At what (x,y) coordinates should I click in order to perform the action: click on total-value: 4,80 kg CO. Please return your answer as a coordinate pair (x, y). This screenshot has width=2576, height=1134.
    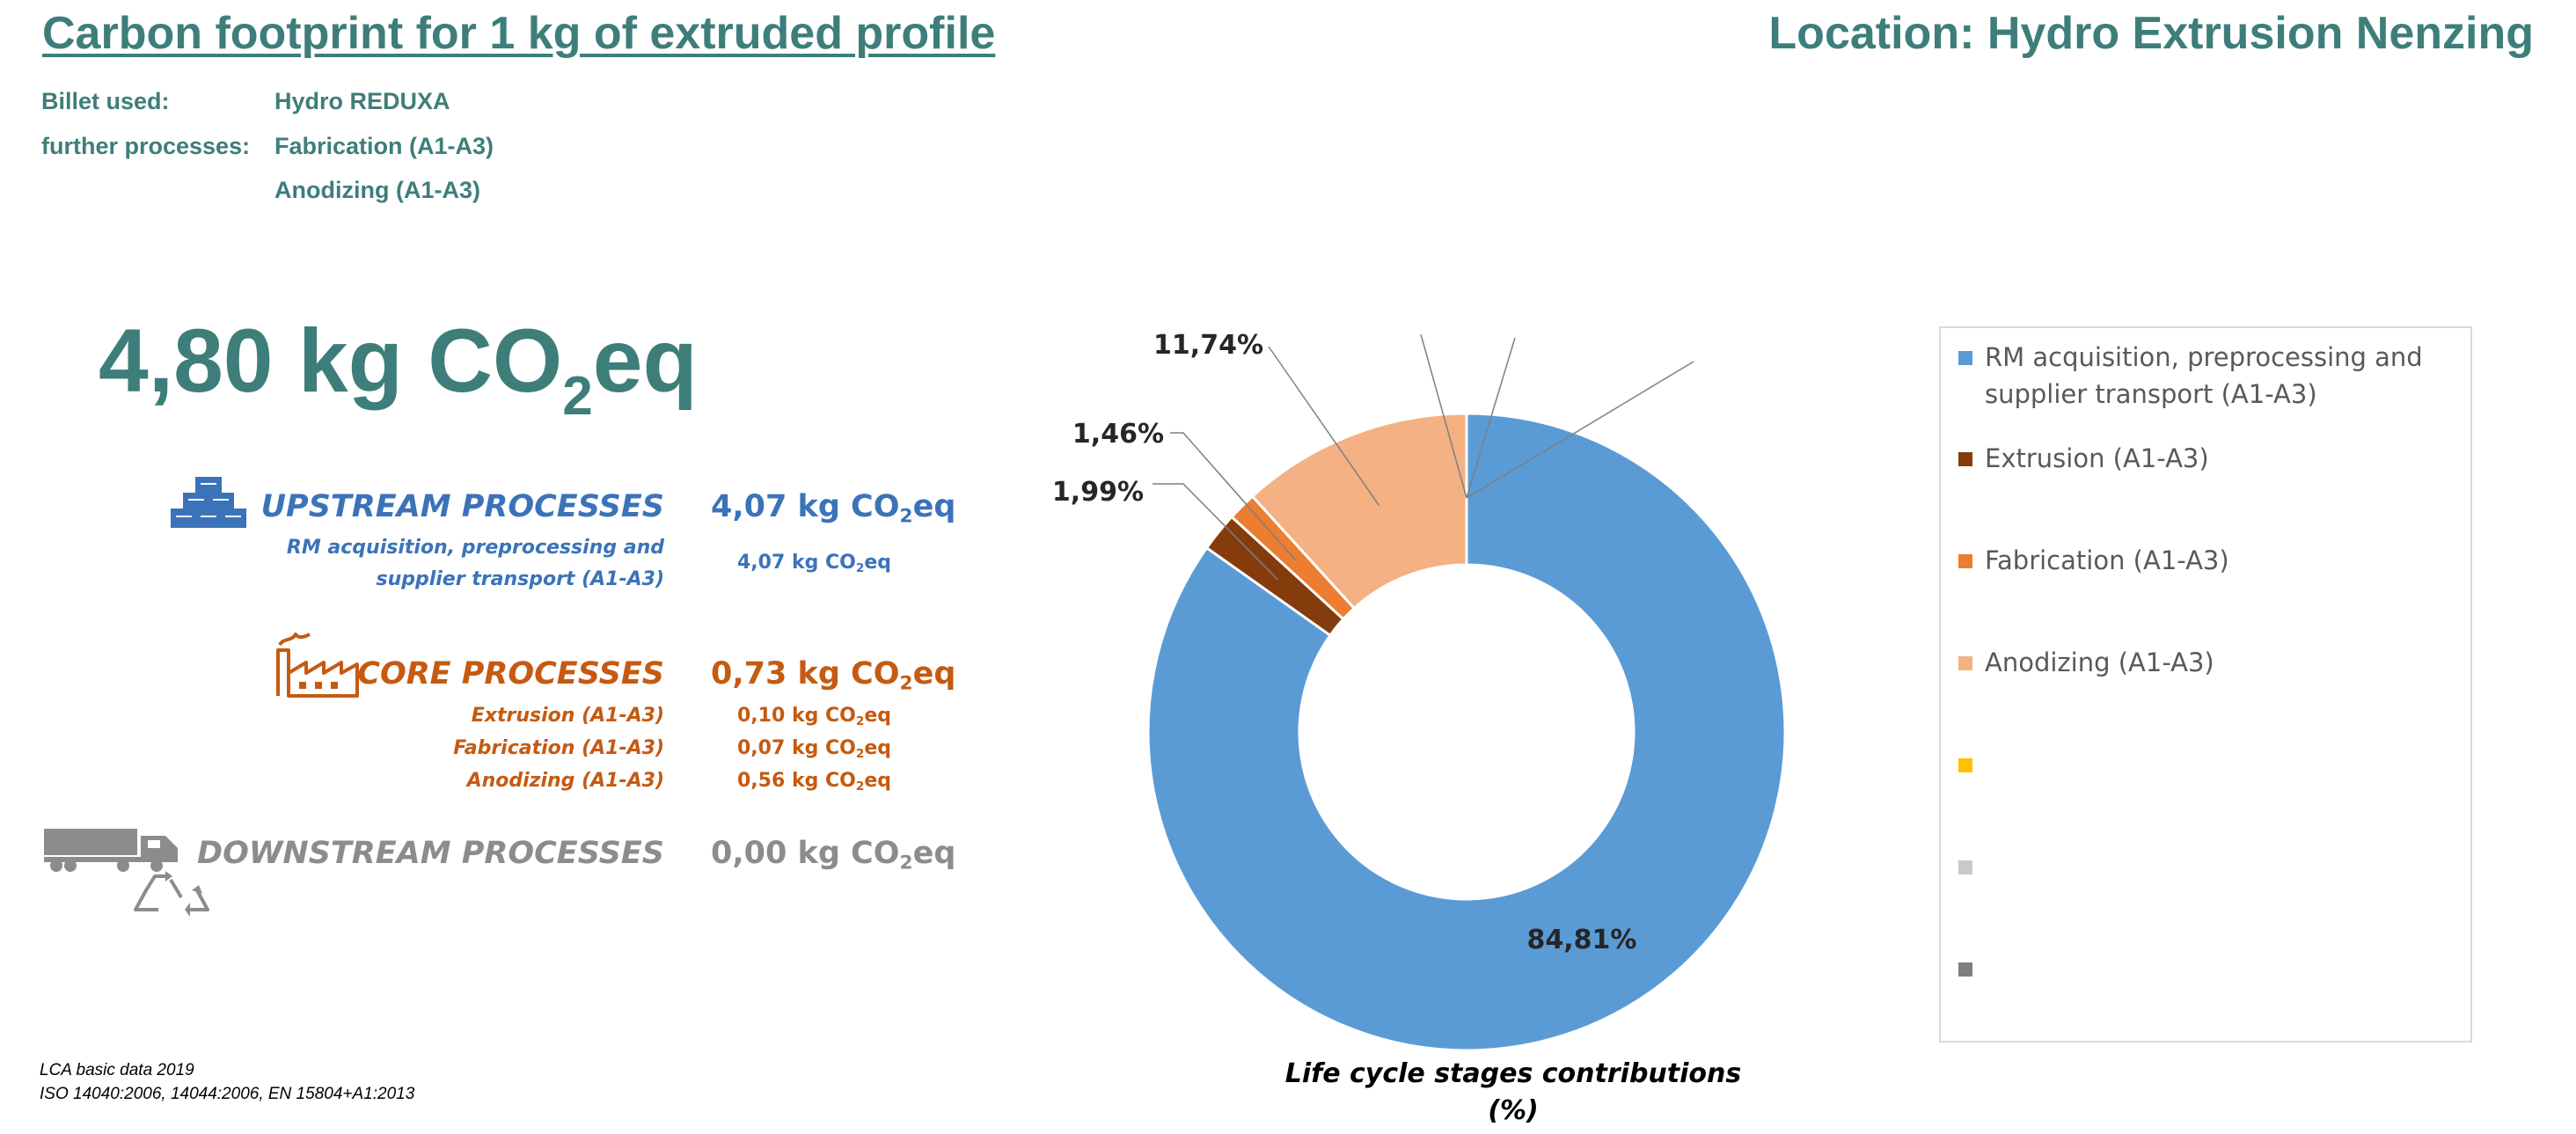
    Looking at the image, I should click on (331, 361).